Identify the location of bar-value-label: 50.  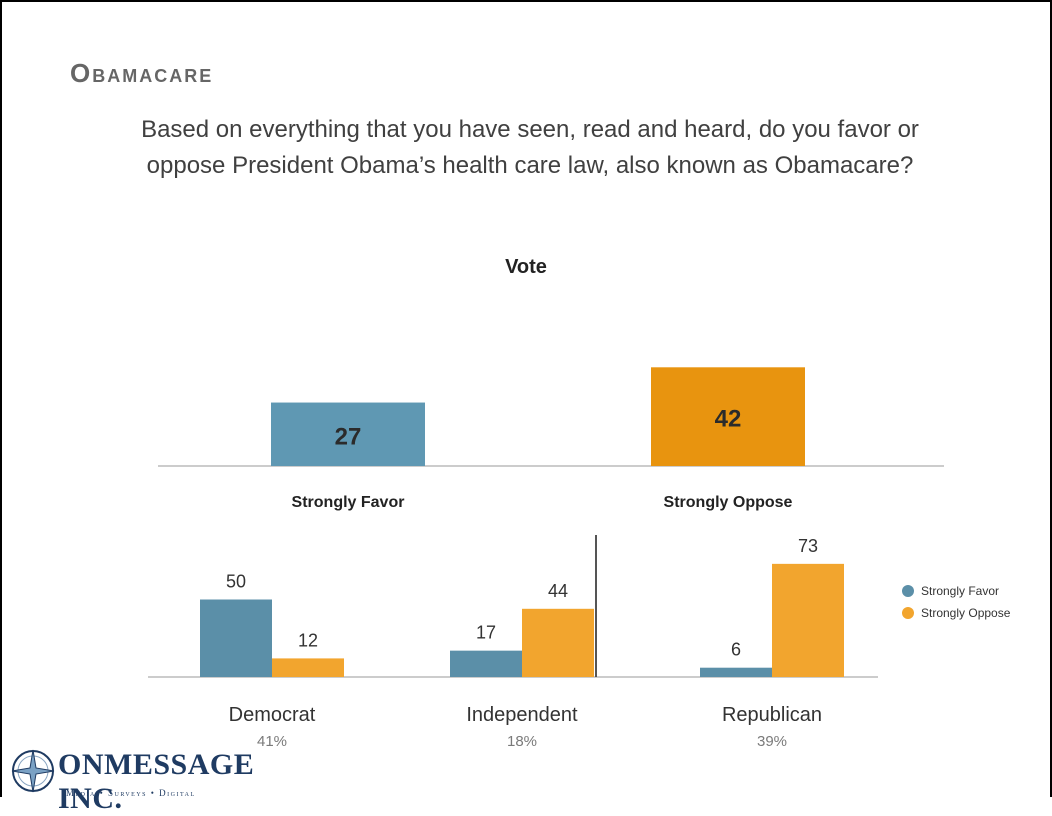
(236, 582).